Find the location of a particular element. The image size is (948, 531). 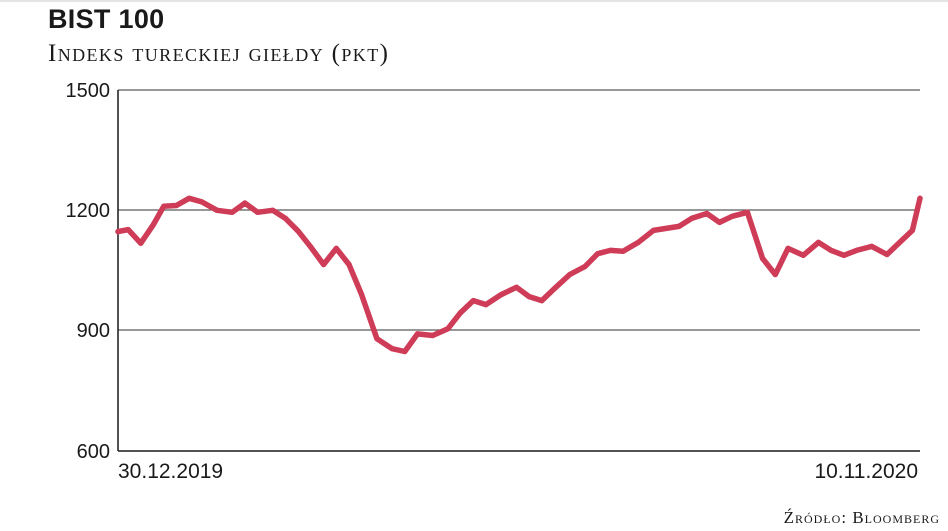

chart-subtitle: Indeks tureckiej giełdy (pkt) is located at coordinates (219, 53).